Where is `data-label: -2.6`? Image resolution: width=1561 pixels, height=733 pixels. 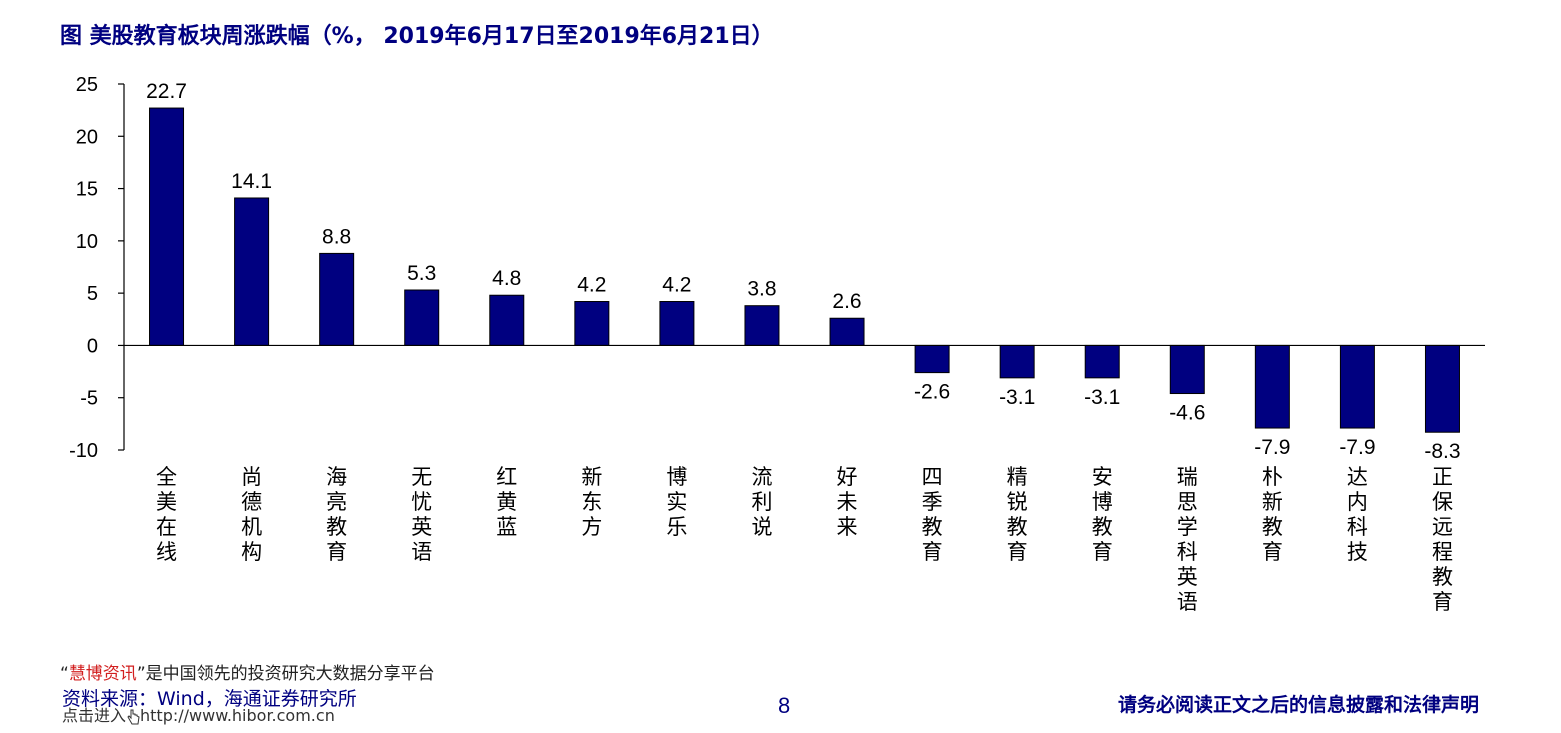 data-label: -2.6 is located at coordinates (932, 392).